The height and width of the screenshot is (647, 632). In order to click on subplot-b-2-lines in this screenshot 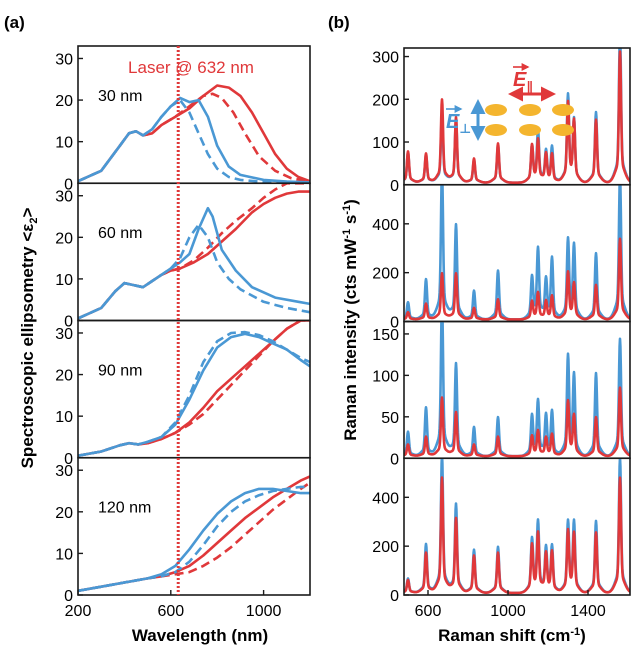, I will do `click(517, 252)`.